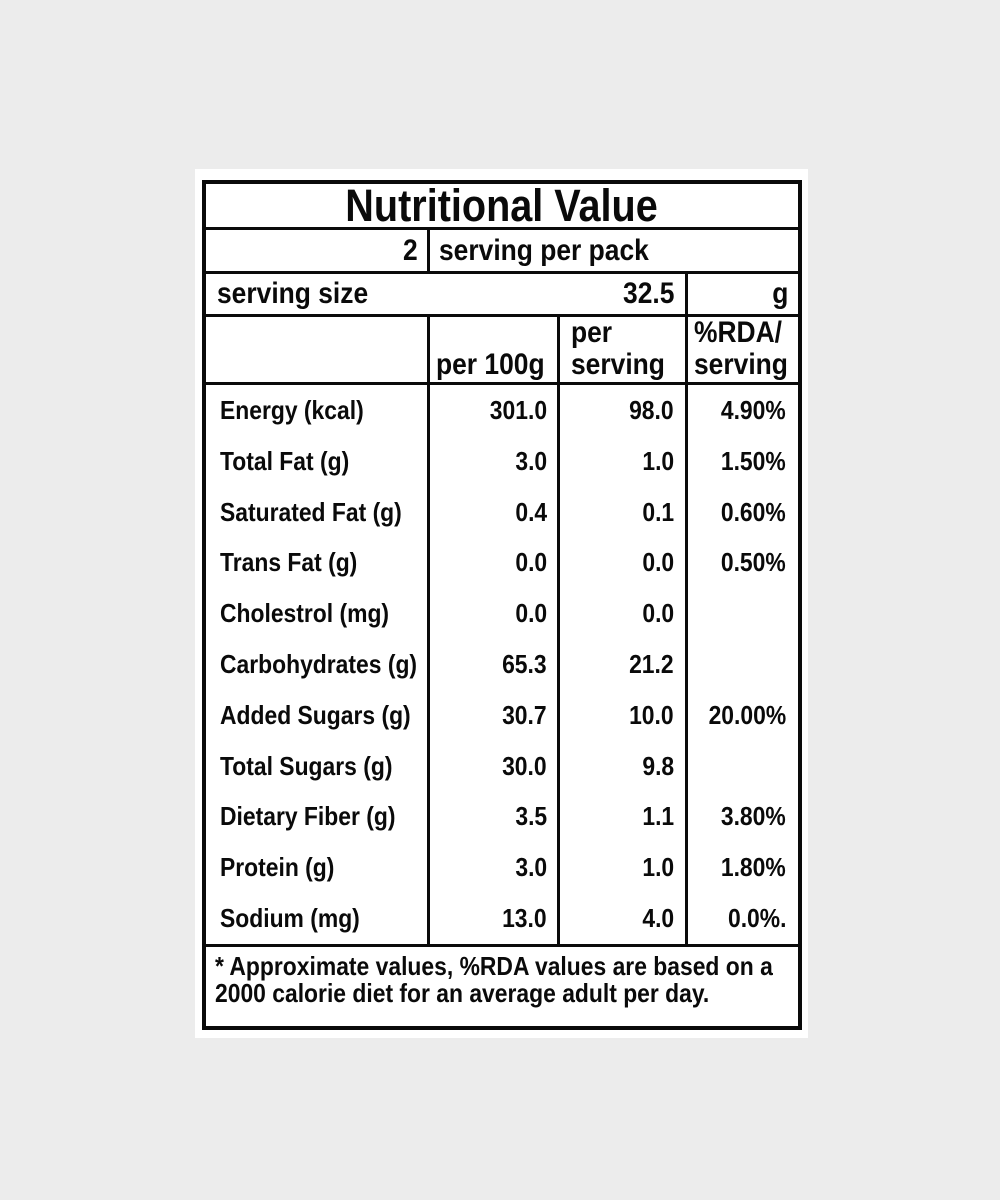 The height and width of the screenshot is (1200, 1000). Describe the element at coordinates (447, 294) in the screenshot. I see `serving-size-cell: serving size 32.5` at that location.